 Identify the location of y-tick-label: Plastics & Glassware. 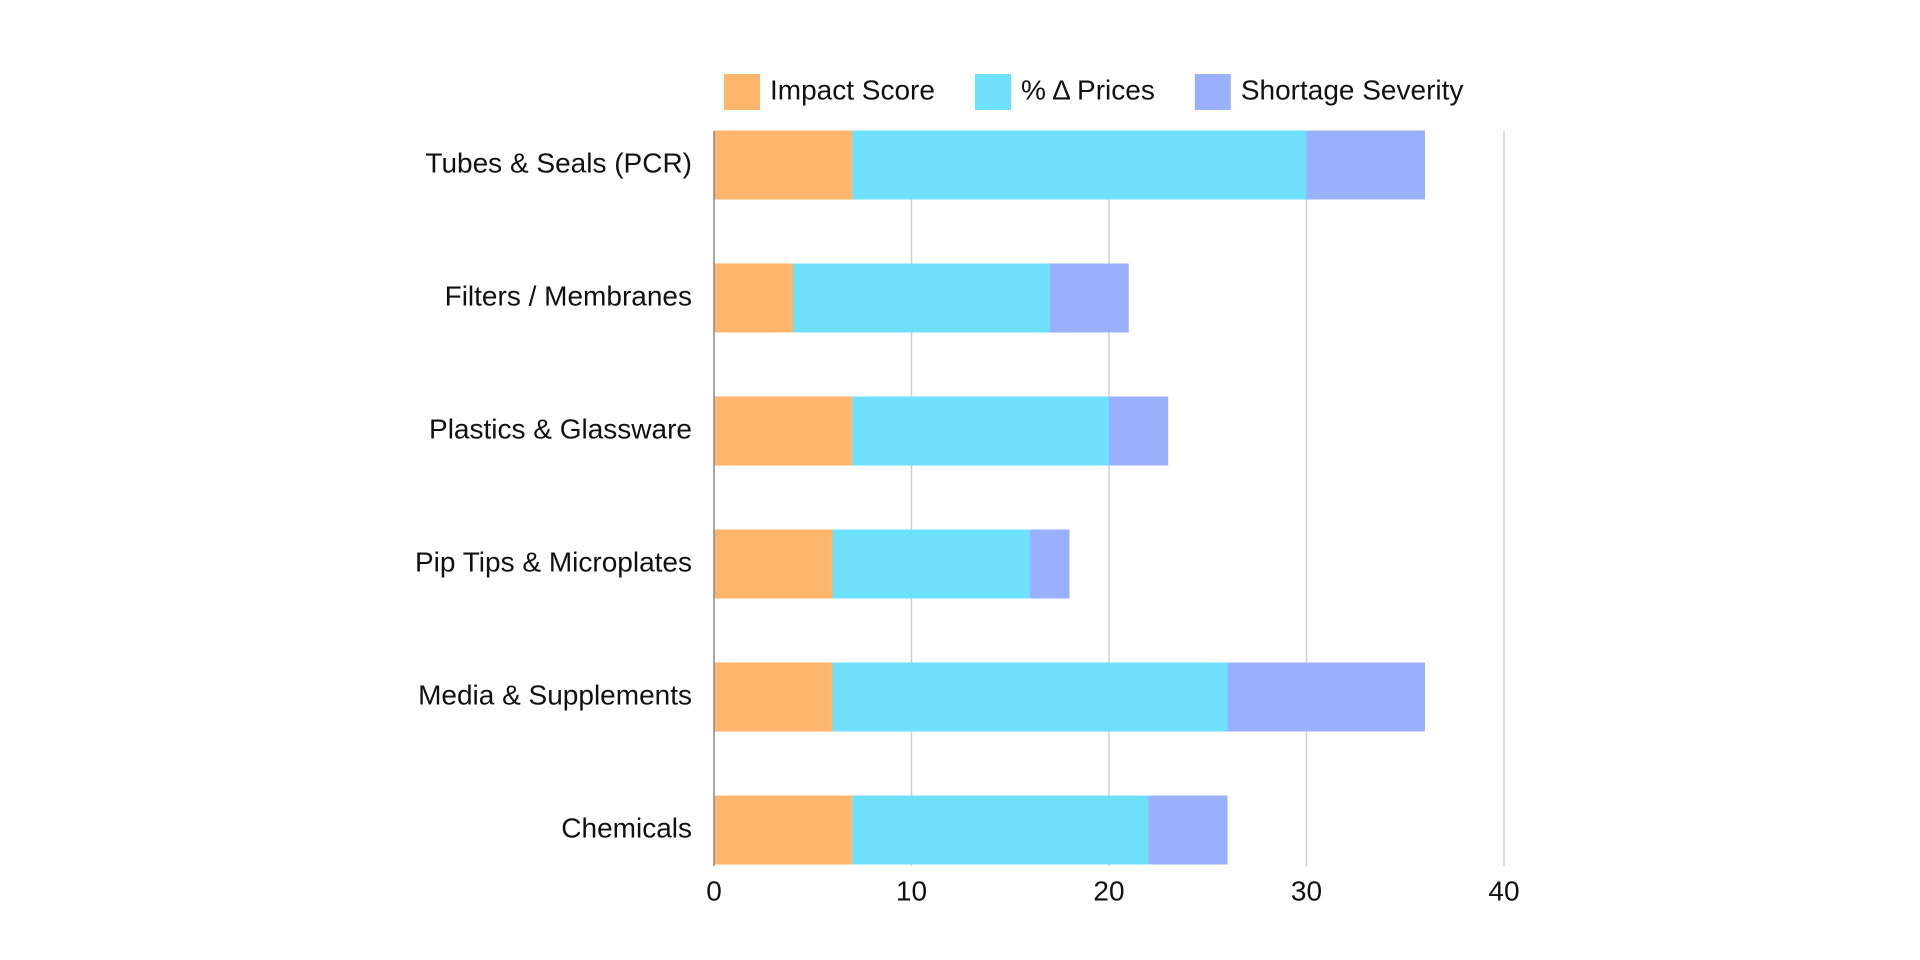
(560, 428).